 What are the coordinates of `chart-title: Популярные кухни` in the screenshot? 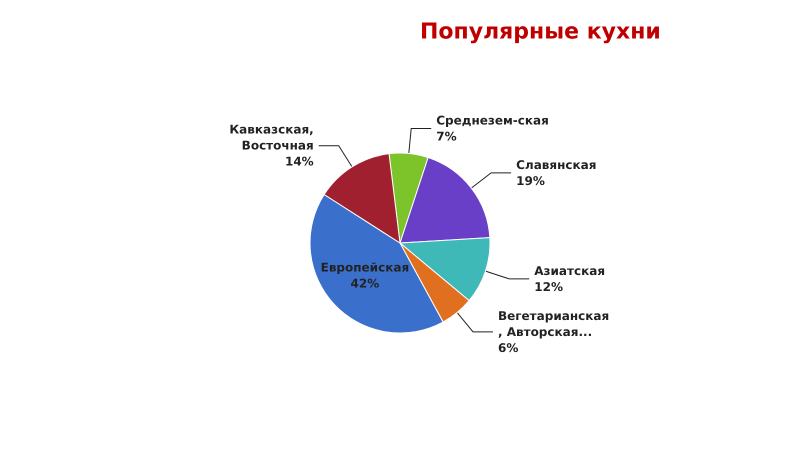 It's located at (540, 32).